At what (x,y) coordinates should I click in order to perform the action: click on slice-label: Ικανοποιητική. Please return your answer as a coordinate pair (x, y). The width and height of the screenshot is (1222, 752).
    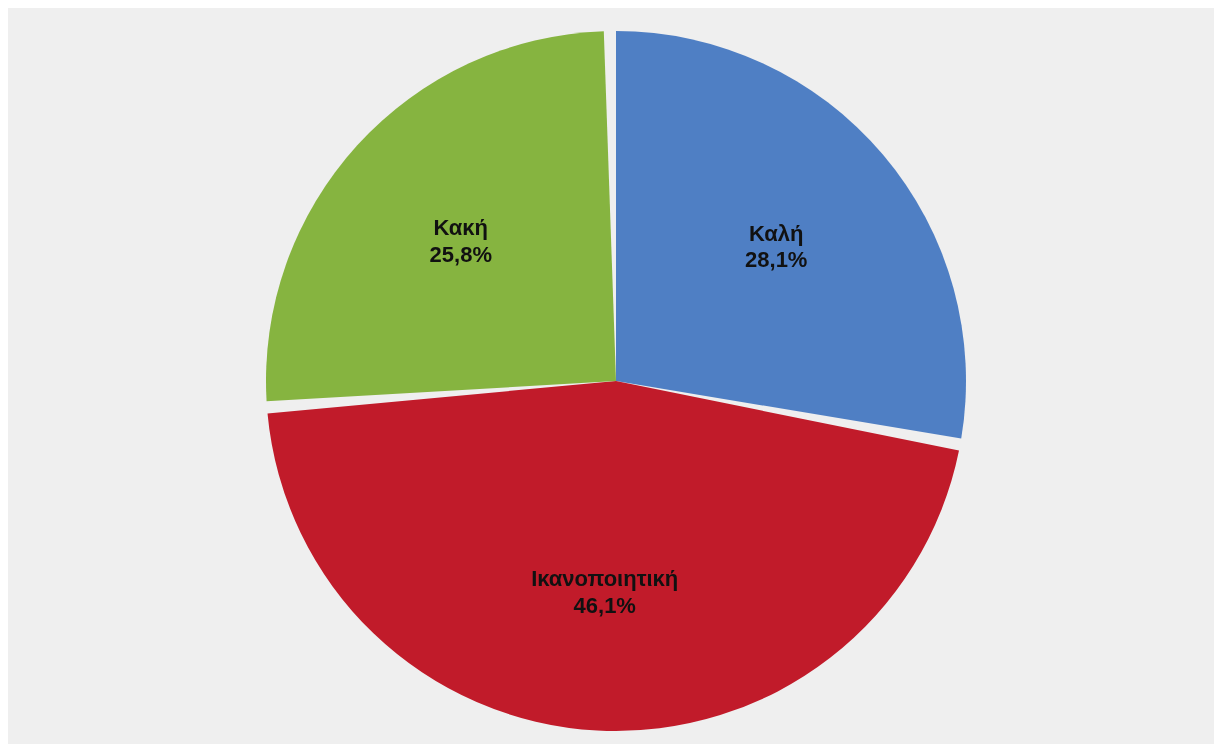
    Looking at the image, I should click on (605, 579).